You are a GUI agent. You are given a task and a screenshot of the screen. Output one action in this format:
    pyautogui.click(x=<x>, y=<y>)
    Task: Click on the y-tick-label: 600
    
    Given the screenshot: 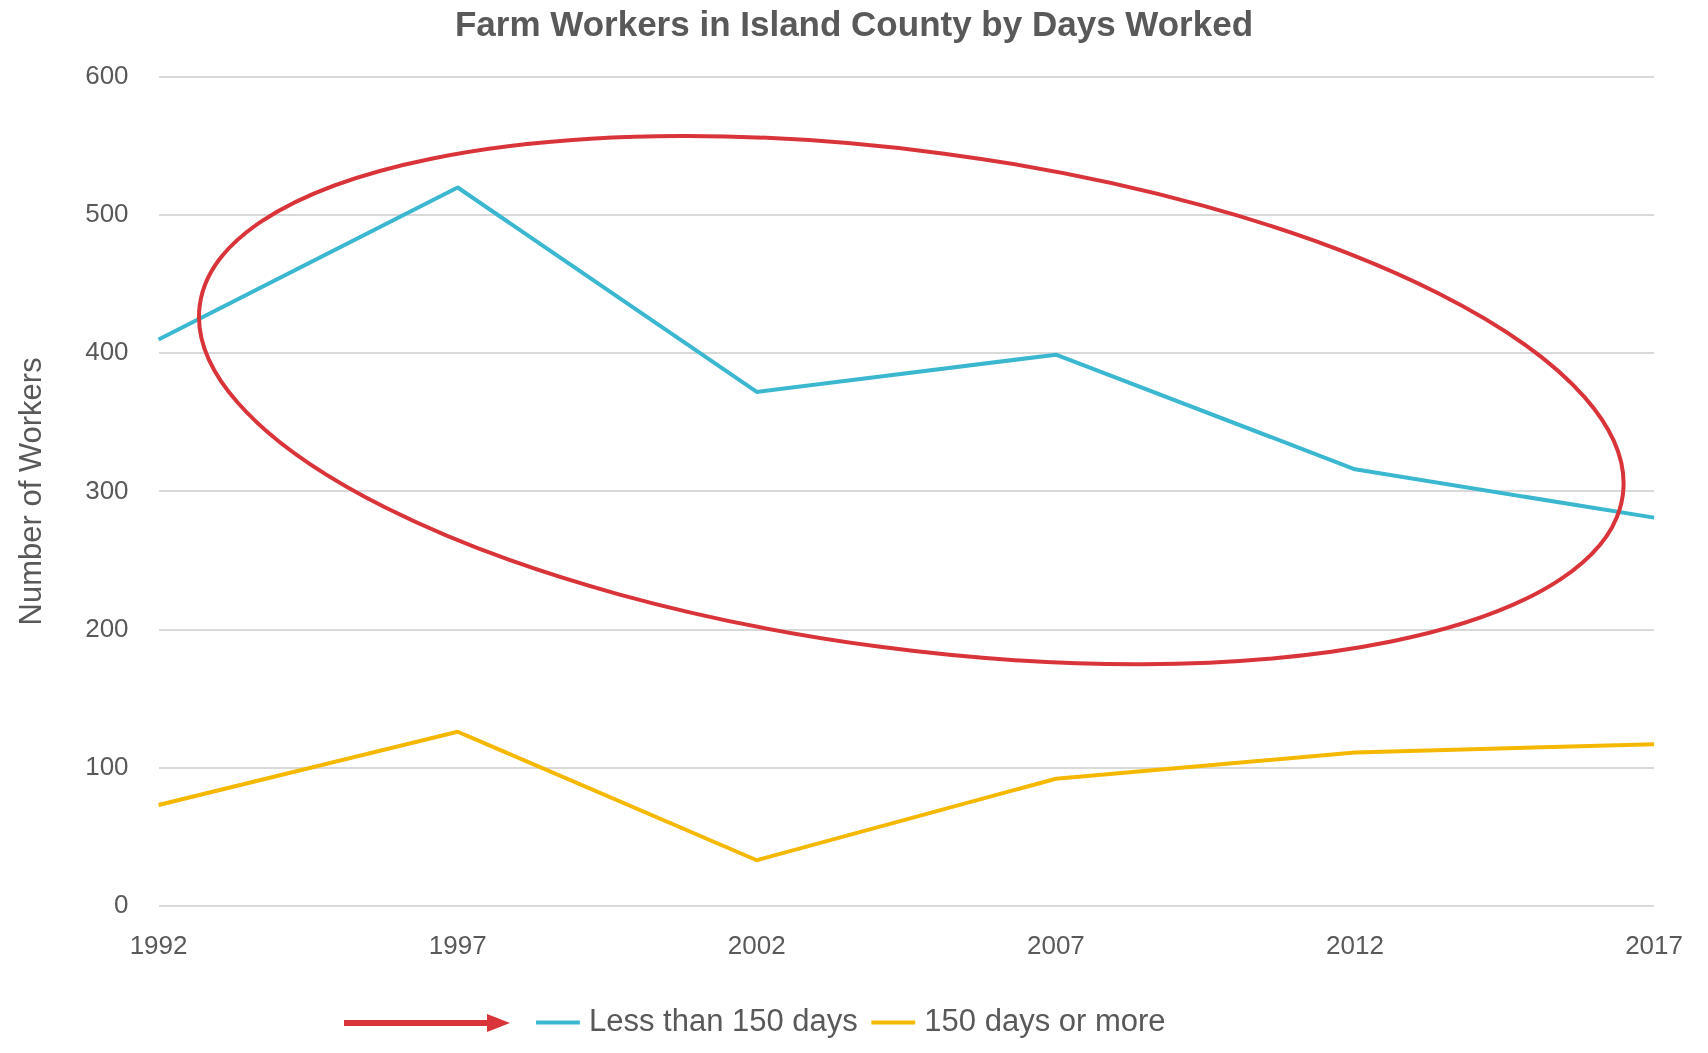 What is the action you would take?
    pyautogui.click(x=107, y=75)
    